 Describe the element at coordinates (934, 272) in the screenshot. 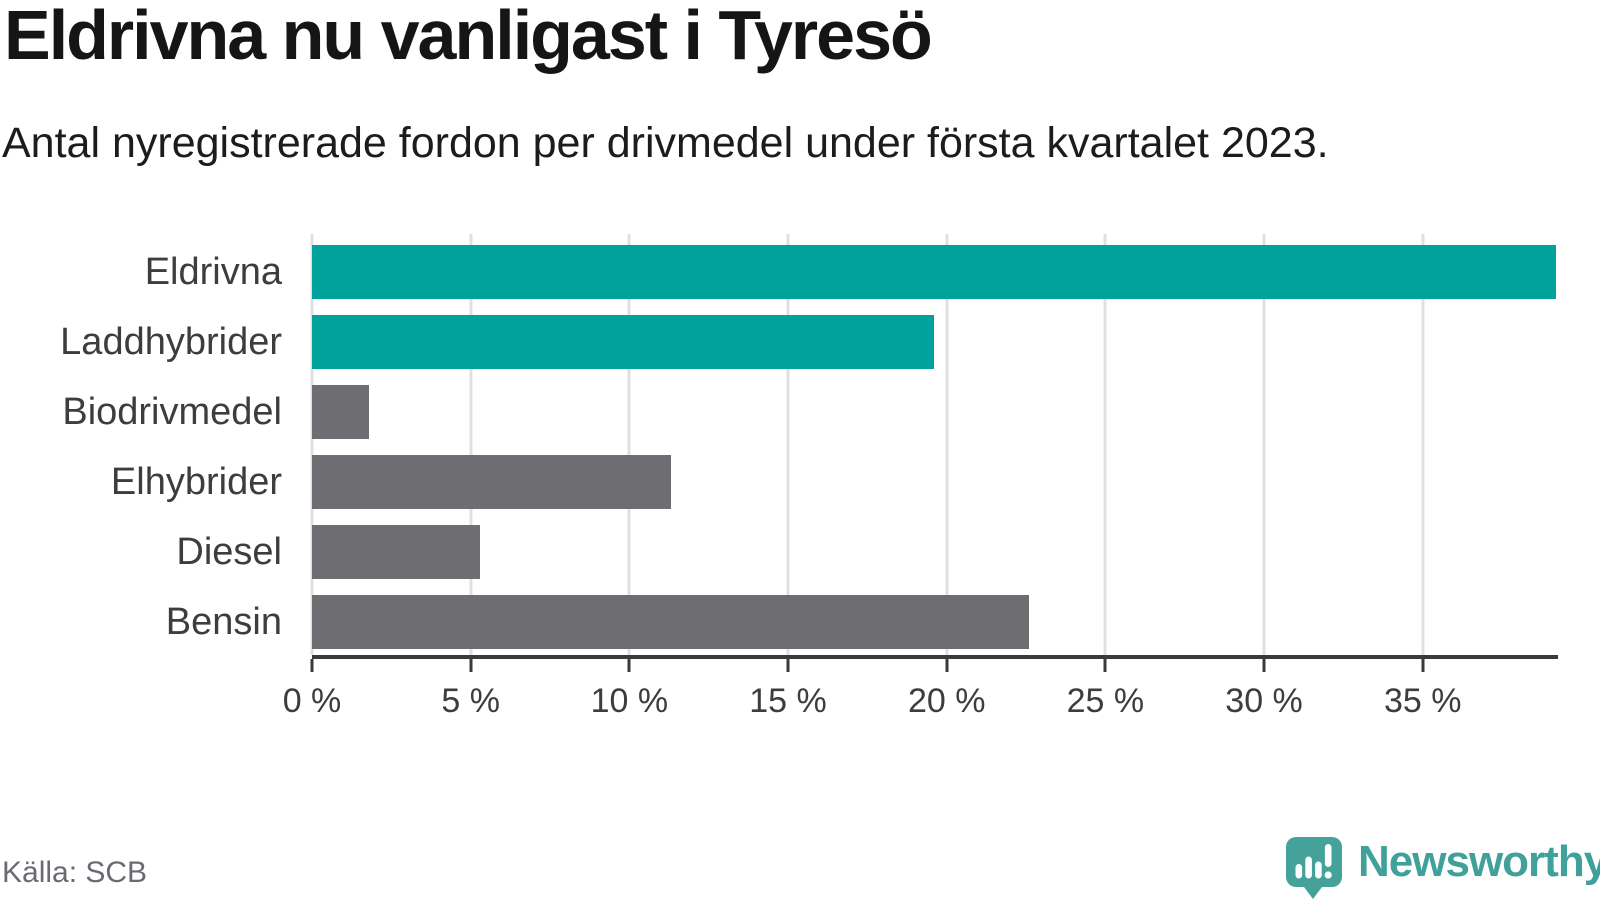

I see `bar-eldrivna` at that location.